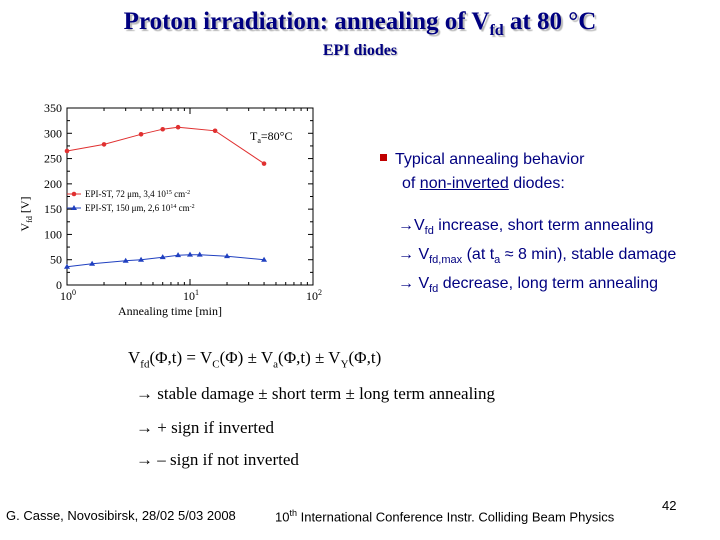 The height and width of the screenshot is (540, 720). What do you see at coordinates (53, 108) in the screenshot?
I see `y-tick-label: 350` at bounding box center [53, 108].